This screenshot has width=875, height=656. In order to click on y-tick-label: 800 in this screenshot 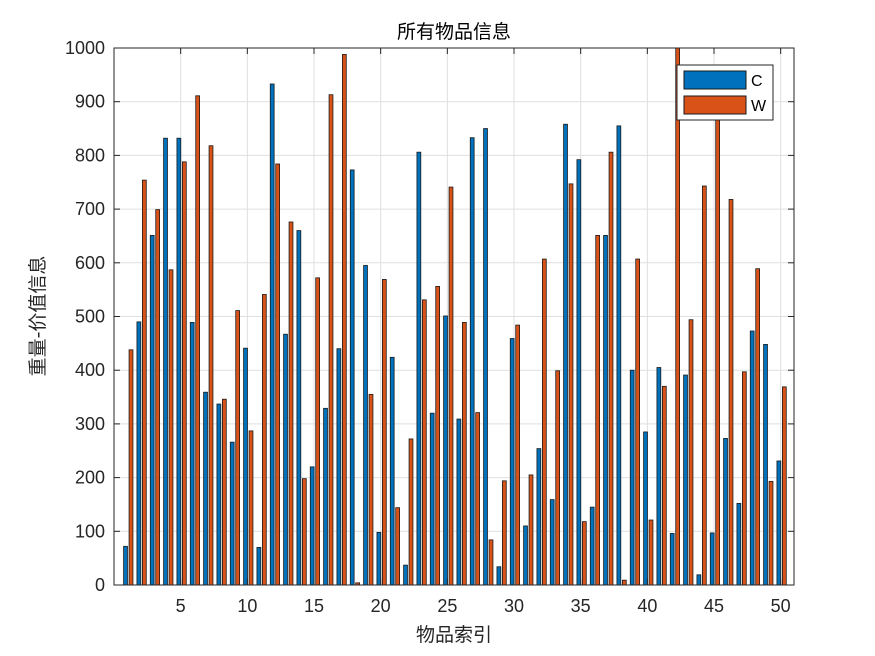, I will do `click(90, 155)`.